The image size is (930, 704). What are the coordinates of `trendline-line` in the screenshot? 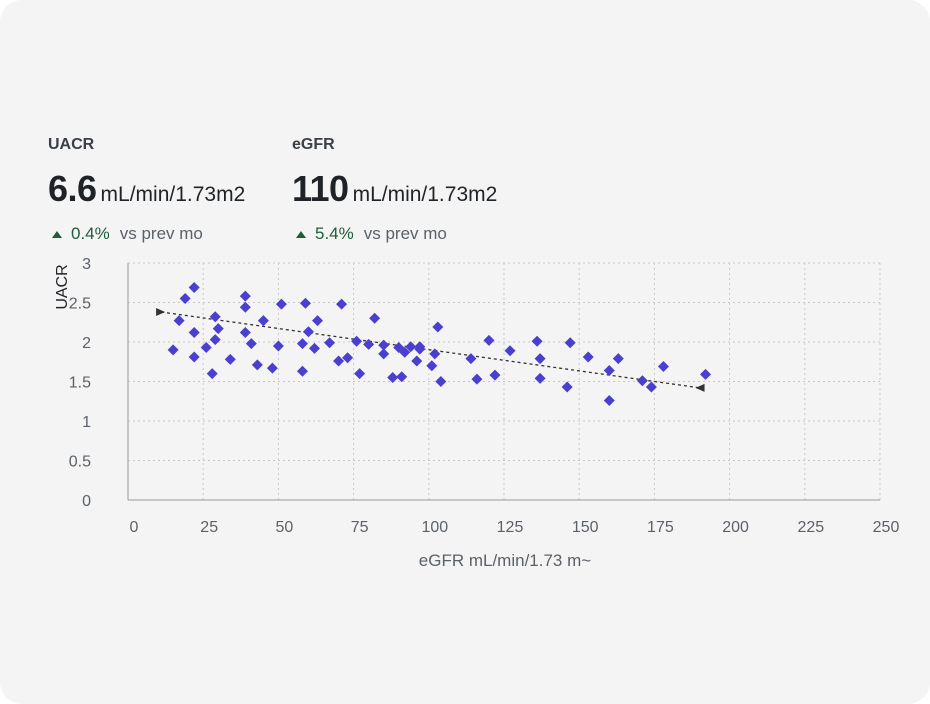 It's located at (430, 350).